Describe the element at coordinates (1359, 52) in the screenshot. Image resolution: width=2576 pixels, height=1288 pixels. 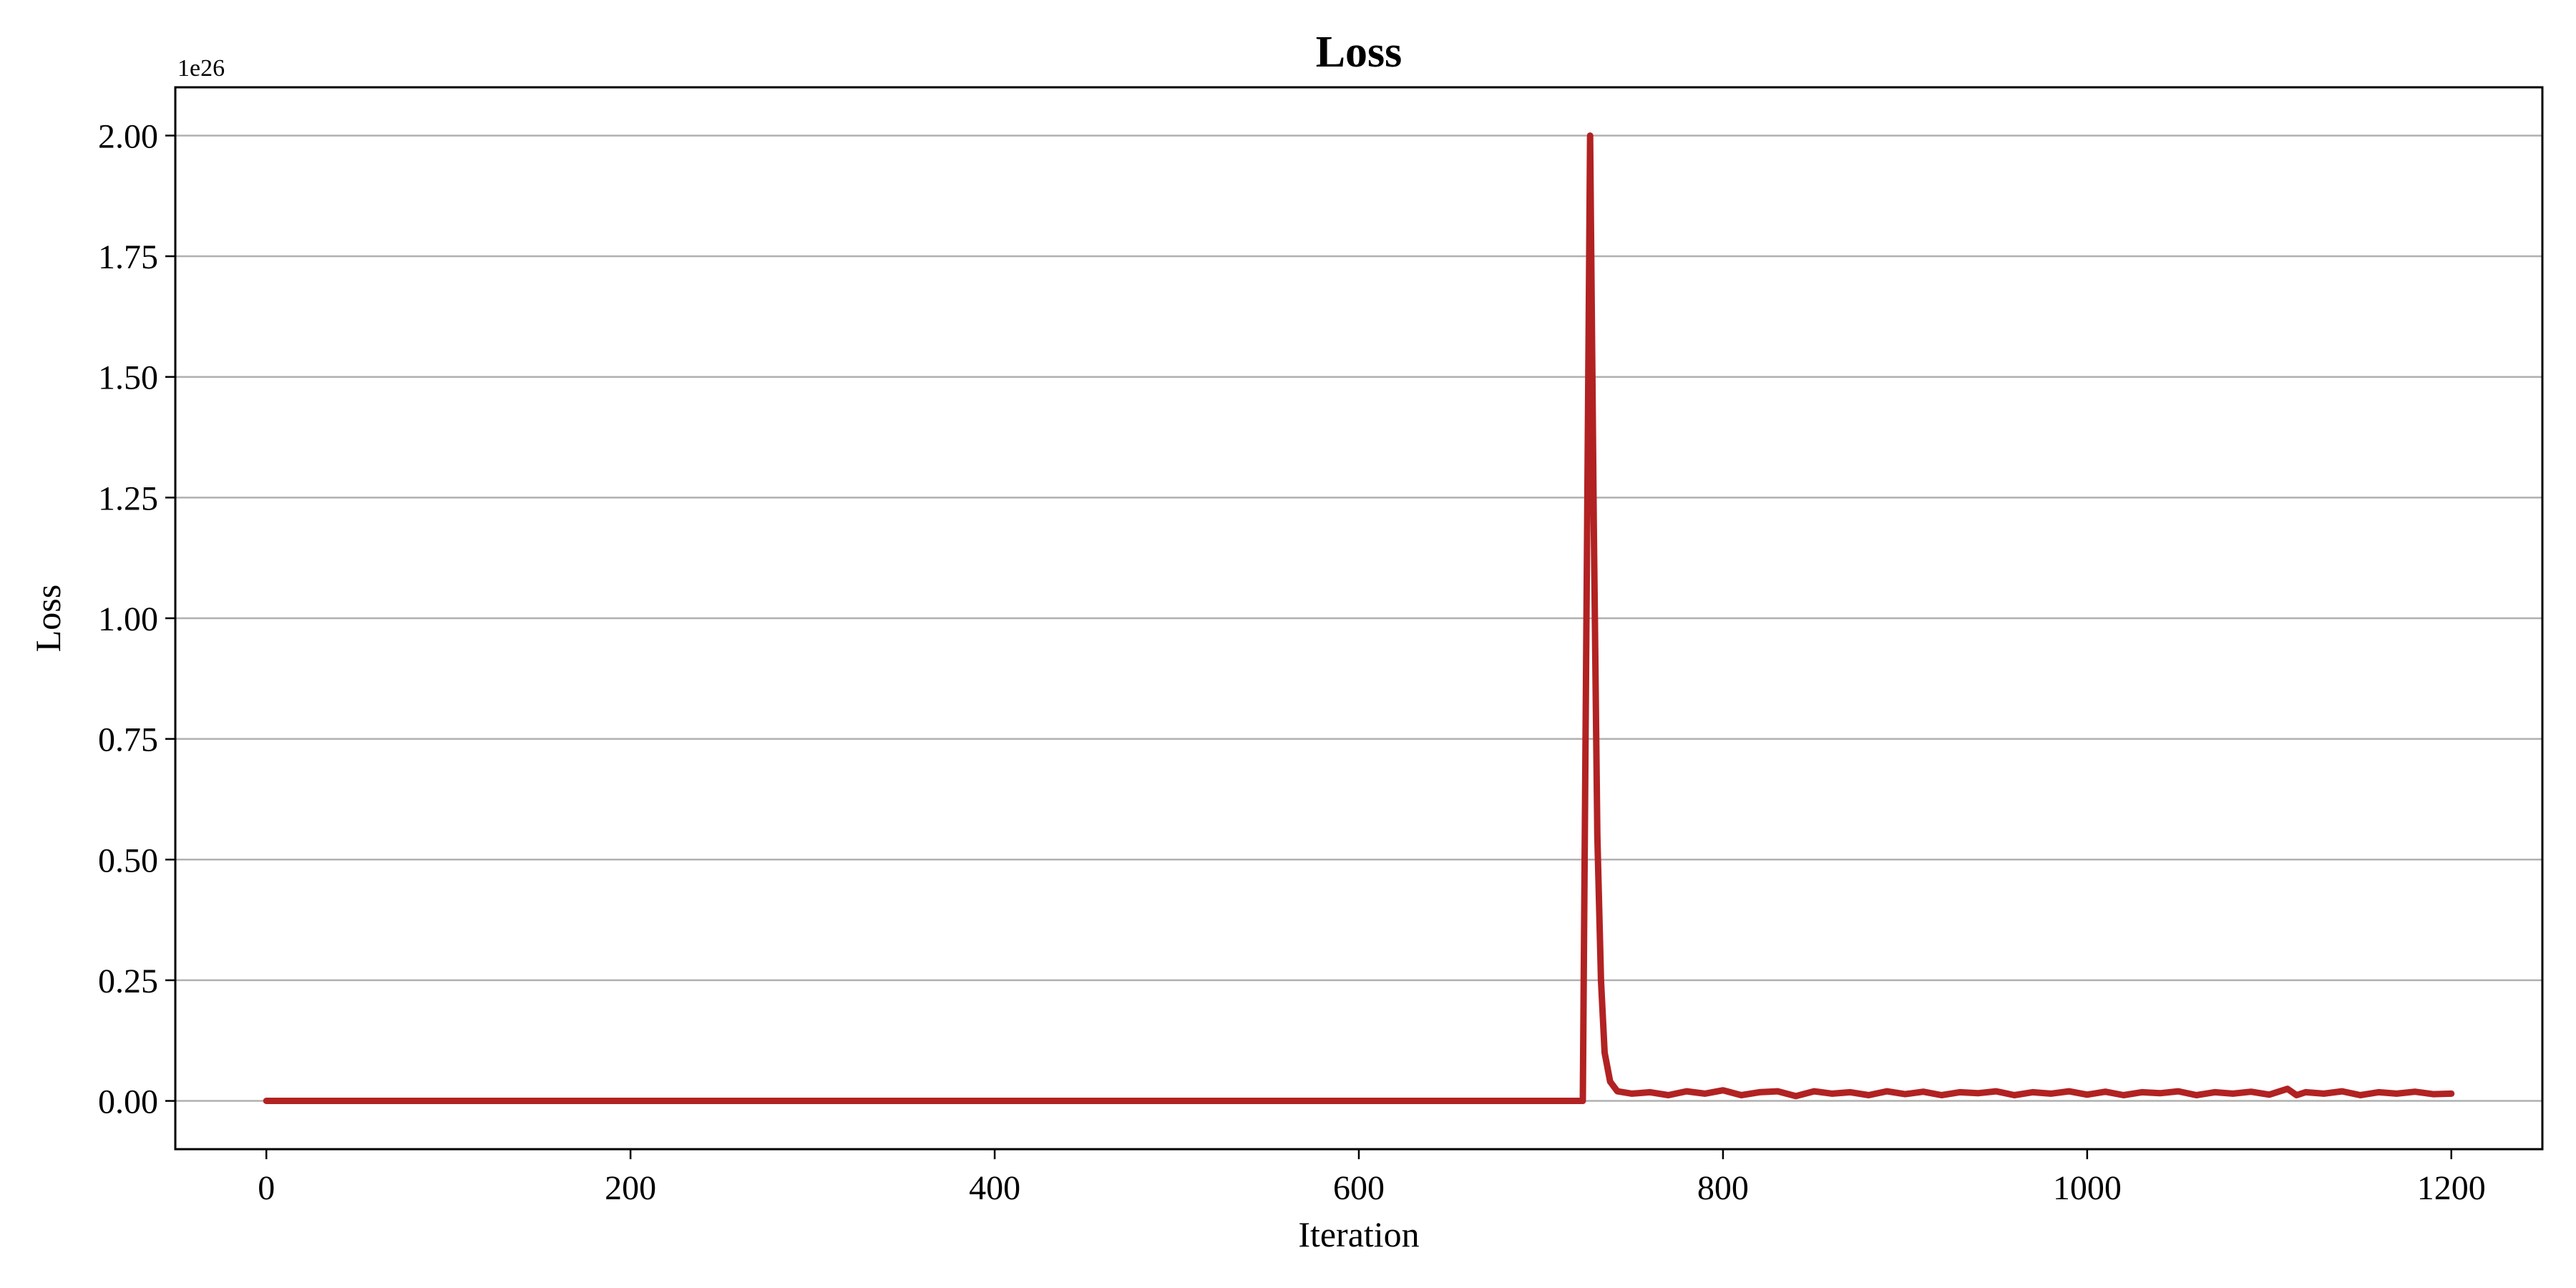
I see `chart-title: Loss` at that location.